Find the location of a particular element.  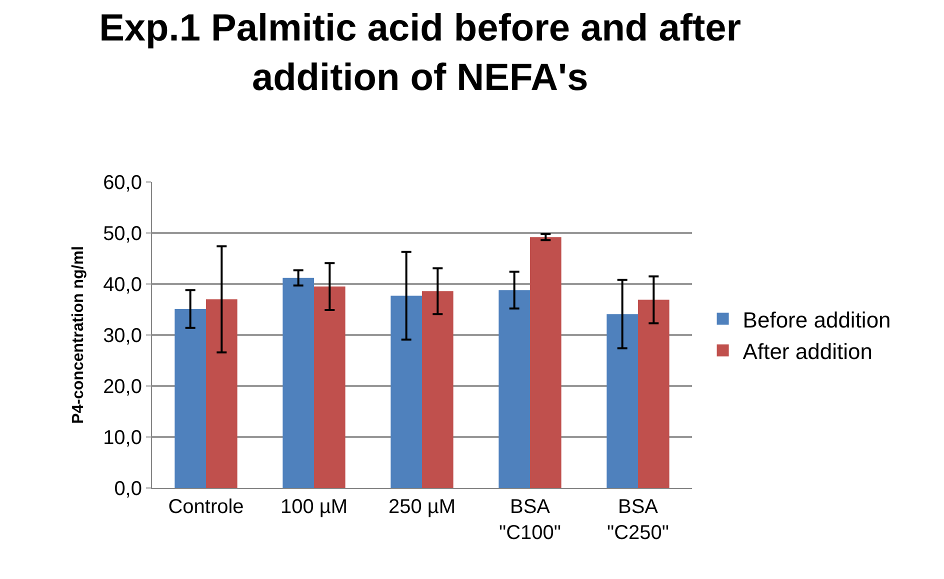

y-tick-label: 0,0 is located at coordinates (128, 489).